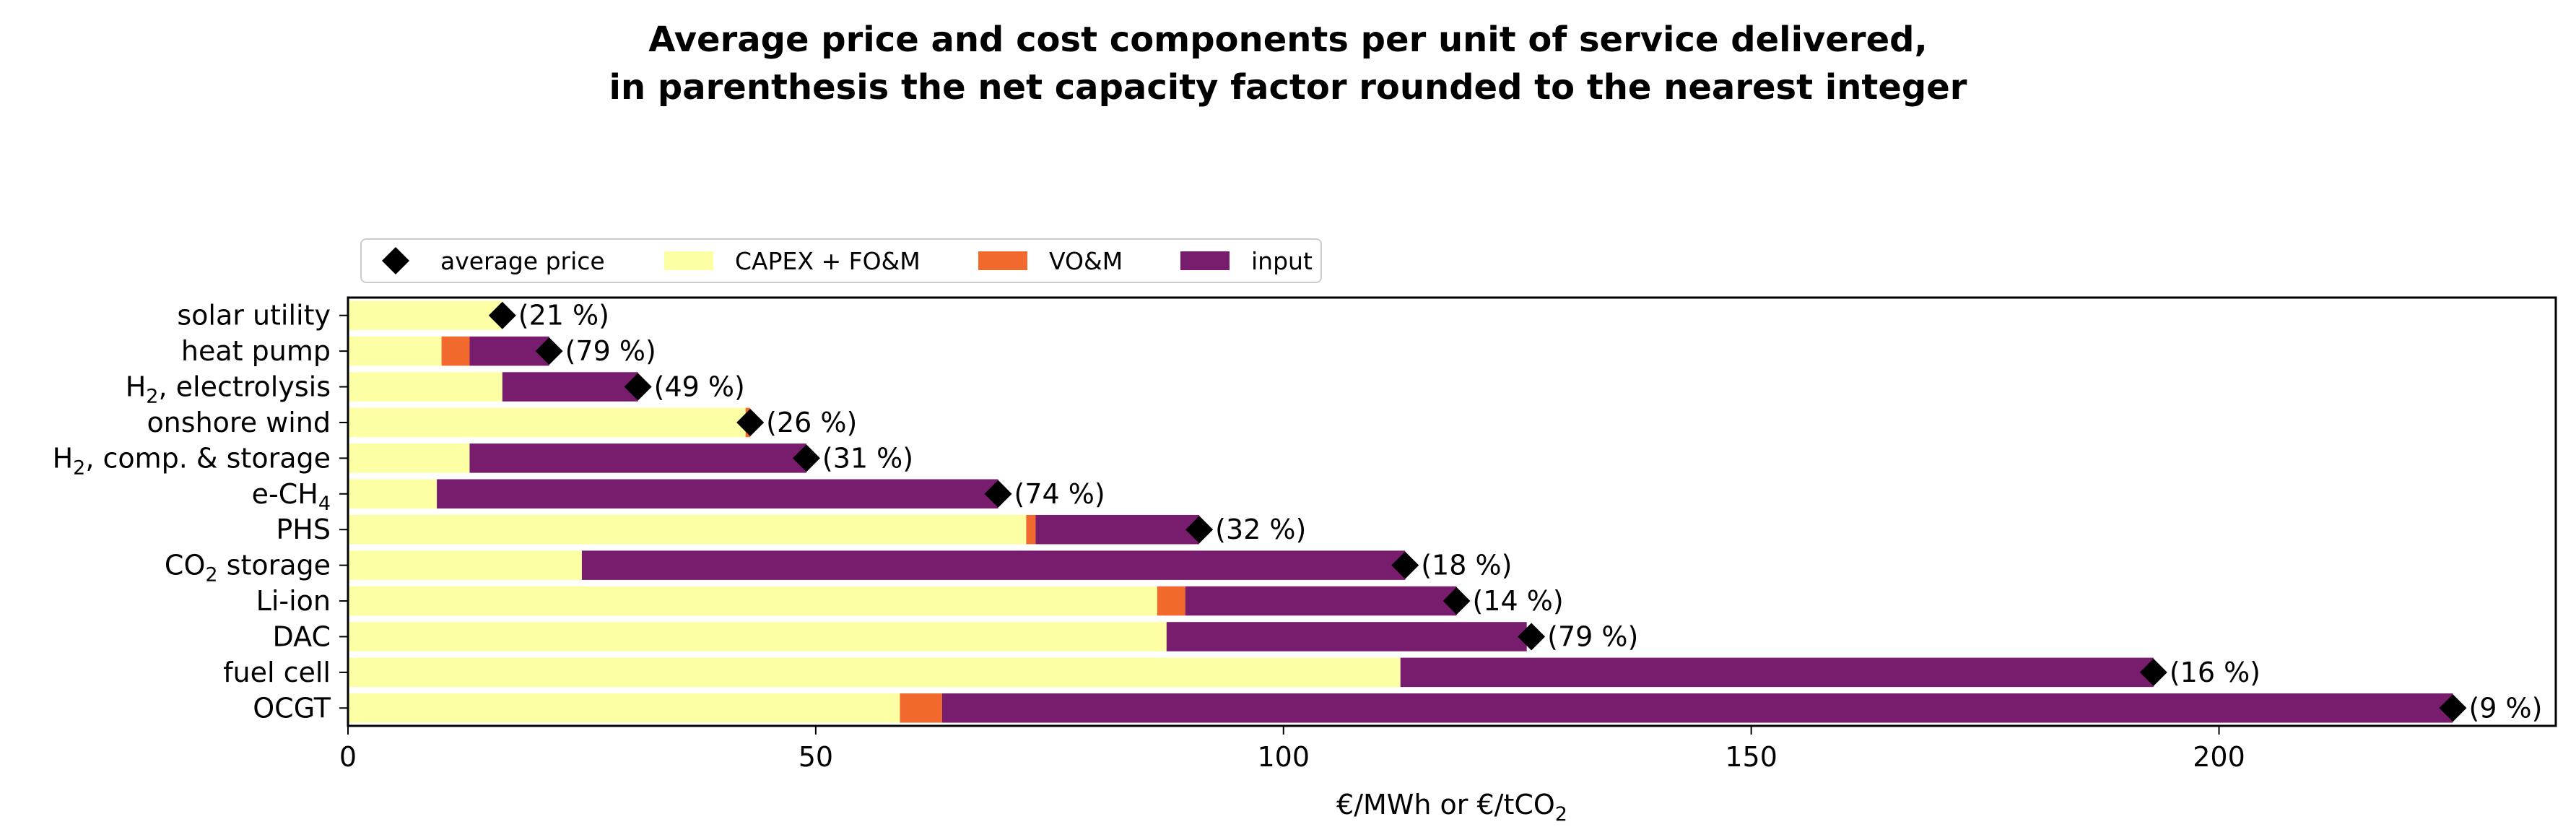 This screenshot has height=840, width=2576. What do you see at coordinates (292, 708) in the screenshot?
I see `y-tick-label-11: OCGT` at bounding box center [292, 708].